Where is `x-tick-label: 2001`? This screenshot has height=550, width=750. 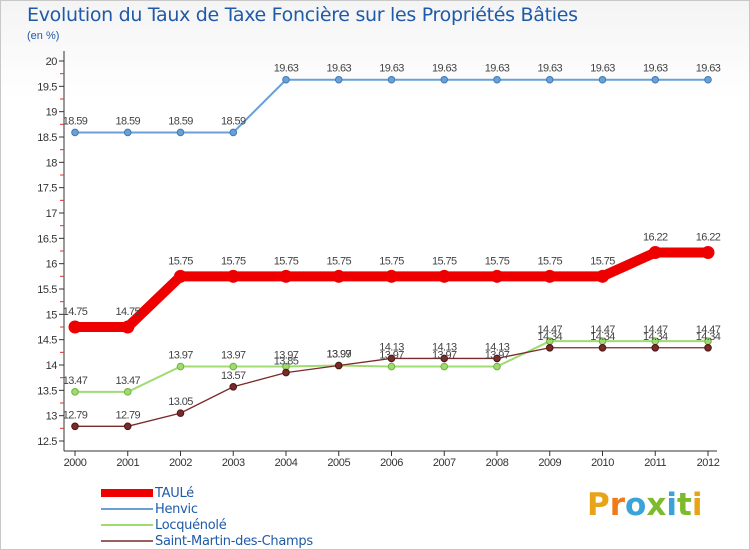
x-tick-label: 2001 is located at coordinates (127, 463).